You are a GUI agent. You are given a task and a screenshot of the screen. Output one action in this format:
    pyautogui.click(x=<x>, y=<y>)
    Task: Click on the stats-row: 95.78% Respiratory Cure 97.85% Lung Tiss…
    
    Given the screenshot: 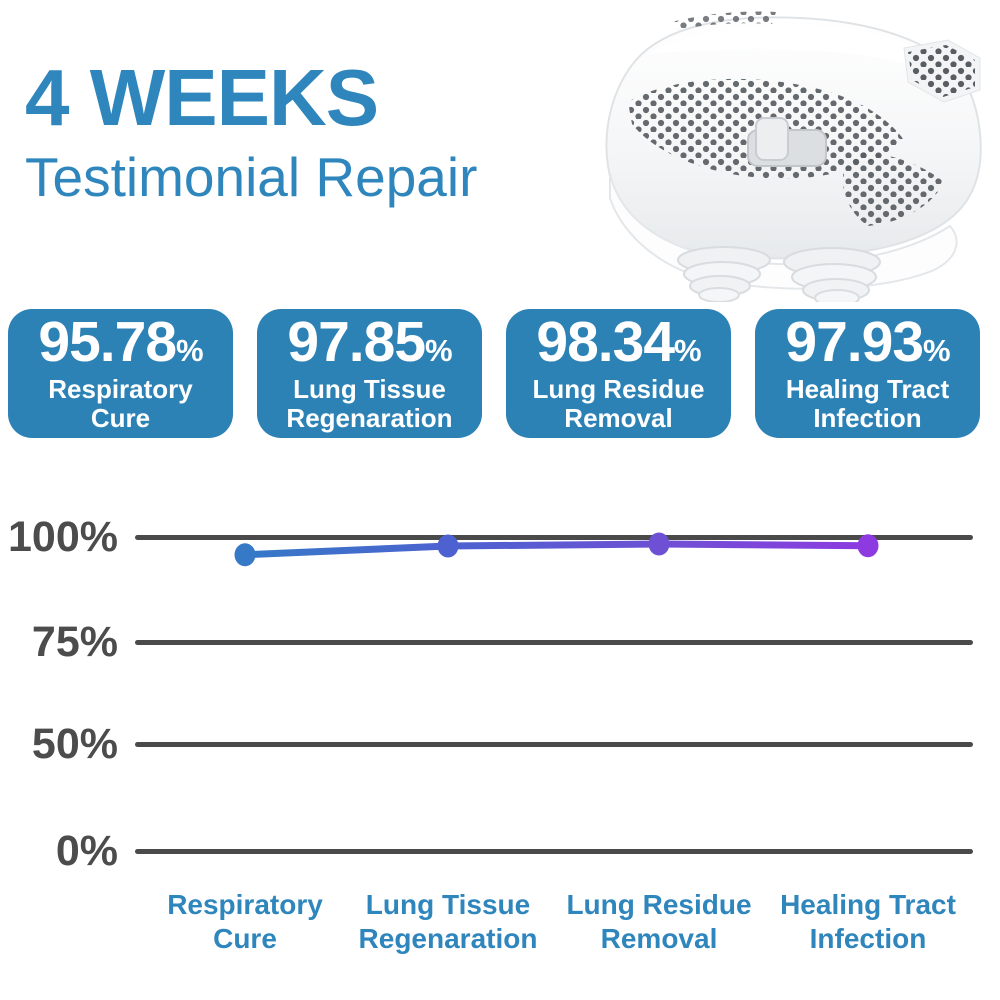 What is the action you would take?
    pyautogui.click(x=494, y=373)
    